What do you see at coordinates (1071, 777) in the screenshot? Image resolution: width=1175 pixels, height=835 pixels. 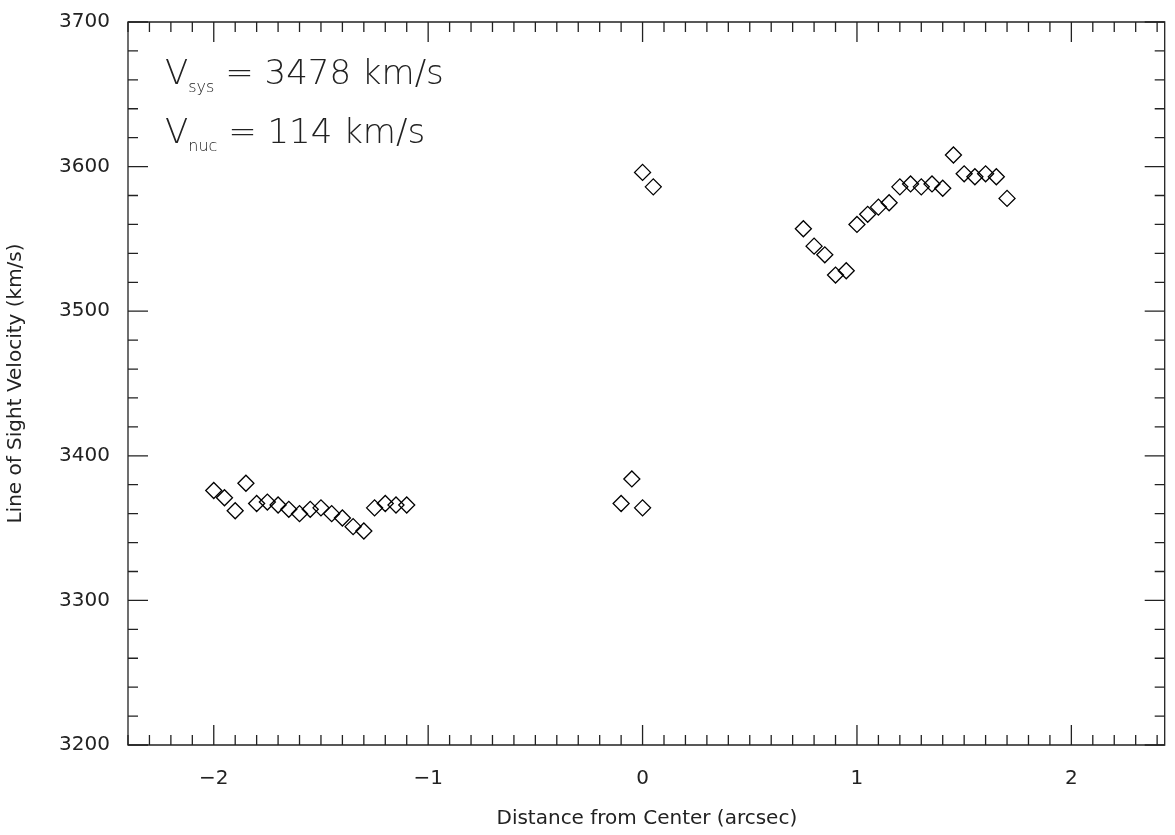 I see `x-tick-label: 2` at bounding box center [1071, 777].